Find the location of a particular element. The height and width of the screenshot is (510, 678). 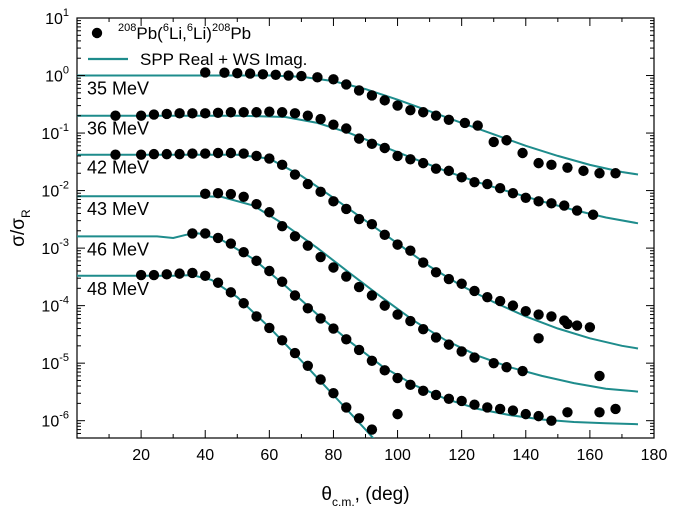

y-tick-label: 10⁻⁶ is located at coordinates (55, 420).